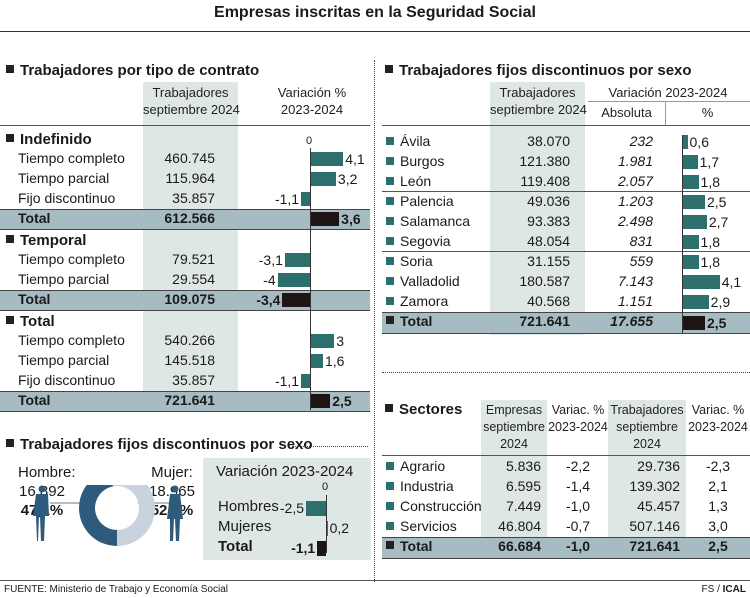 The width and height of the screenshot is (750, 598). Describe the element at coordinates (71, 259) in the screenshot. I see `row-label: Tiempo completo` at that location.